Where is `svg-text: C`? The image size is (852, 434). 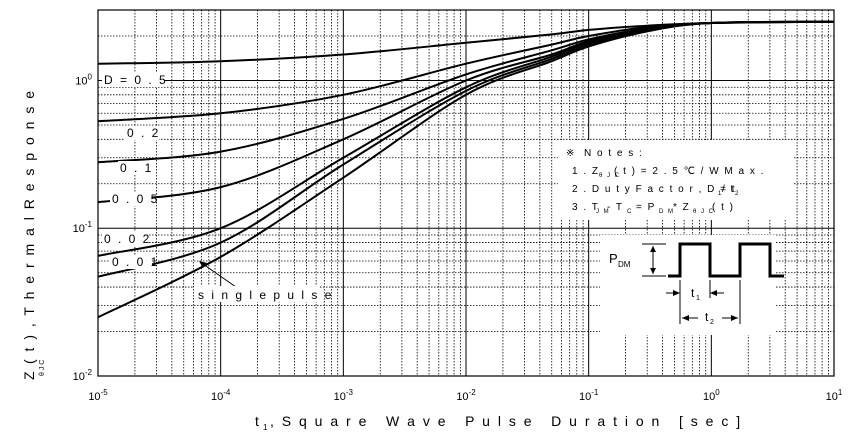 svg-text: C is located at coordinates (630, 212).